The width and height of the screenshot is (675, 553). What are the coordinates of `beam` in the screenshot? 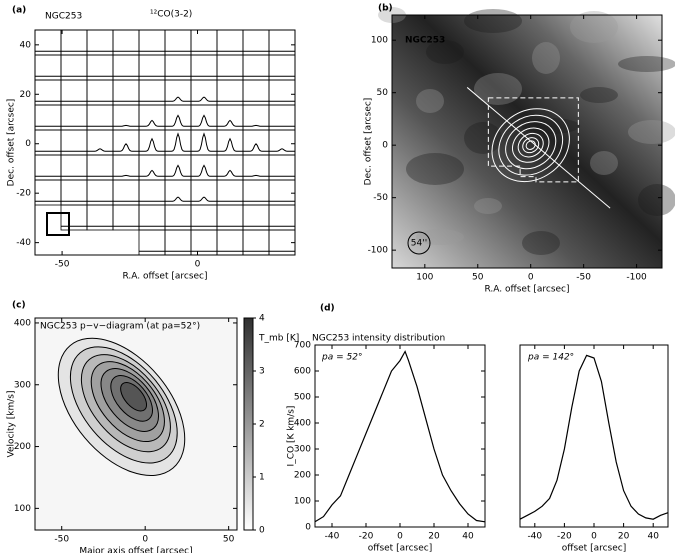 It's located at (419, 243).